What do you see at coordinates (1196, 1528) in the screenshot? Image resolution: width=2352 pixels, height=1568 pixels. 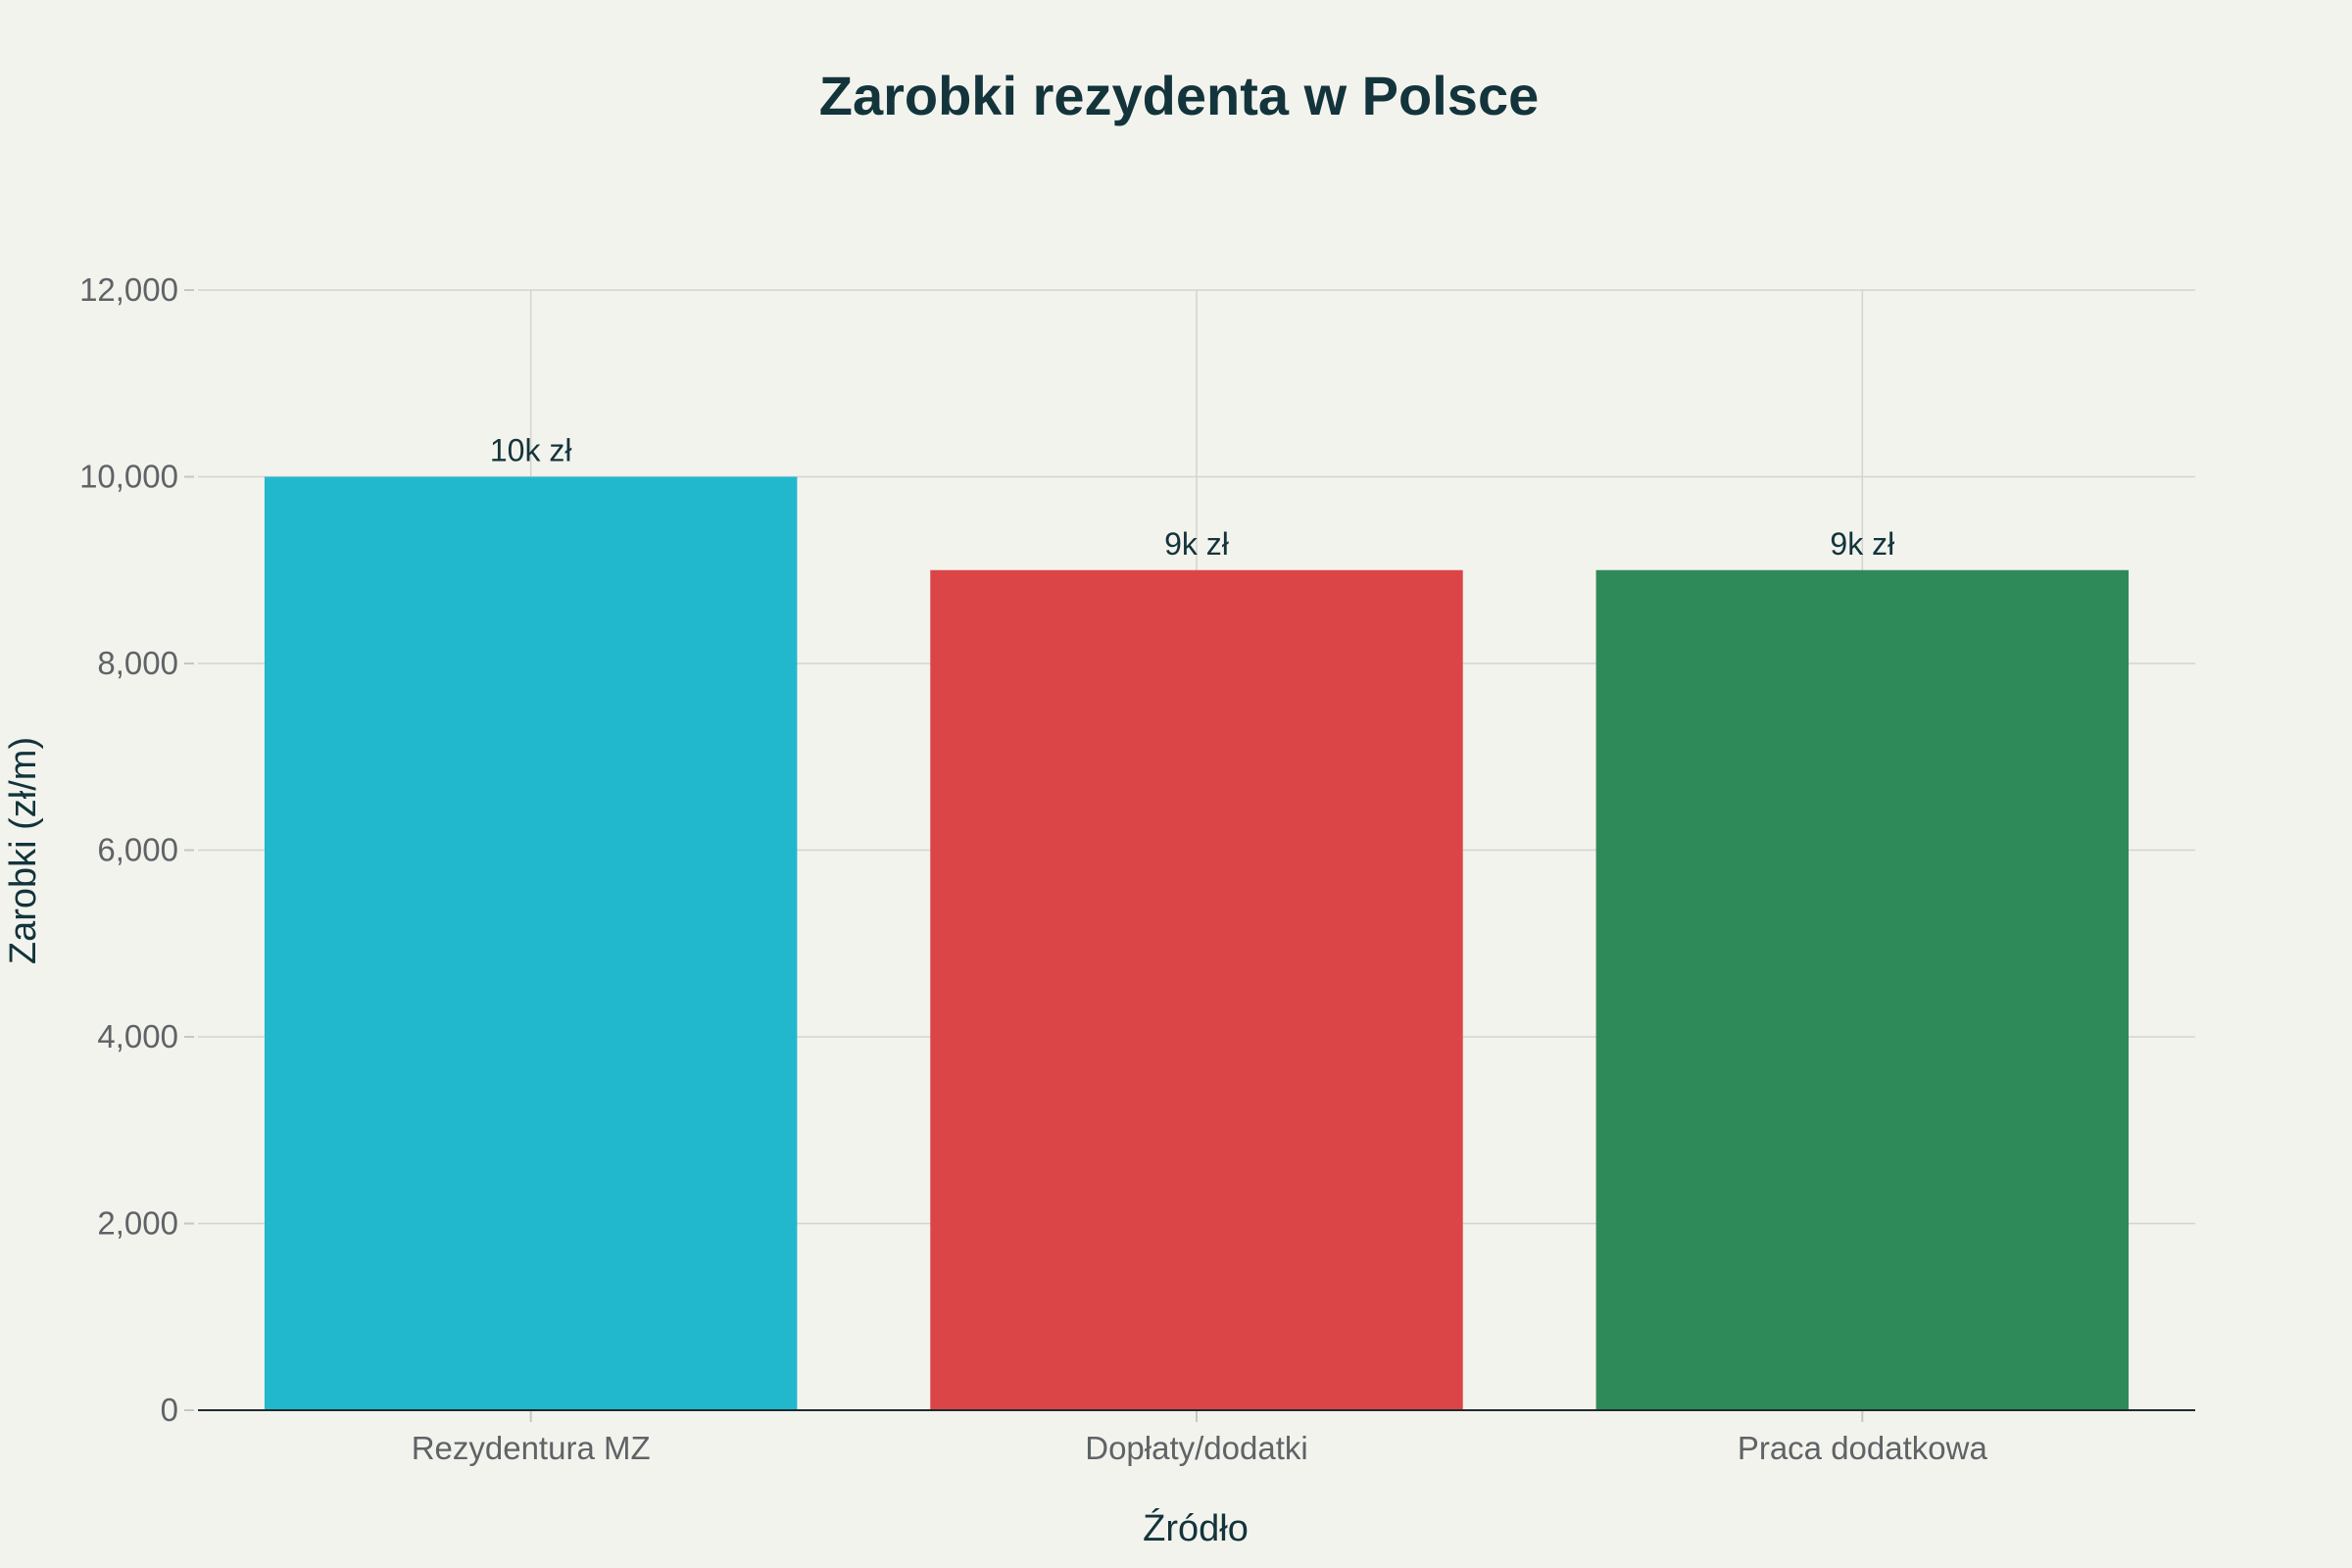 I see `x-axis-title: Źródło` at bounding box center [1196, 1528].